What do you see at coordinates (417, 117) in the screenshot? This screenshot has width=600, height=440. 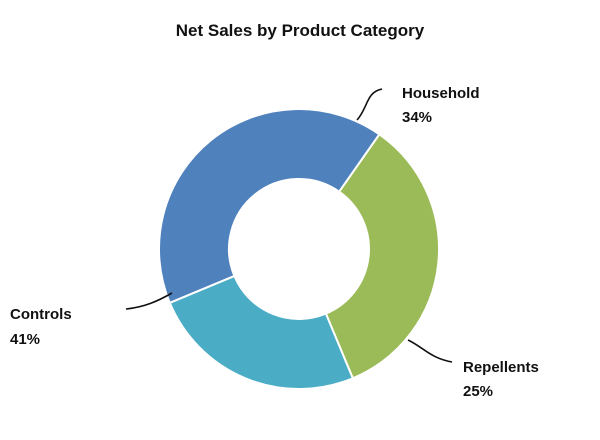 I see `value-household: 34%` at bounding box center [417, 117].